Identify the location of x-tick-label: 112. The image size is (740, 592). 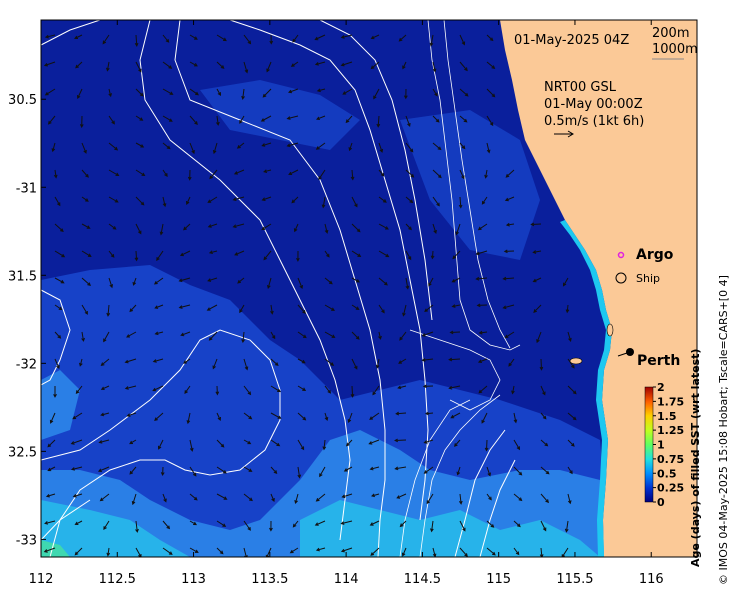
(41, 579).